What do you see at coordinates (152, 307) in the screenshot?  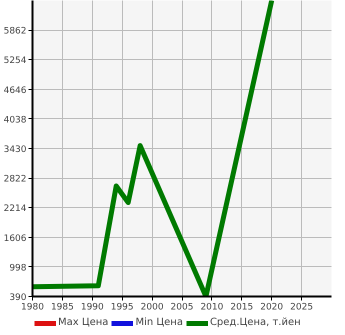 I see `x-tick-label: 2000` at bounding box center [152, 307].